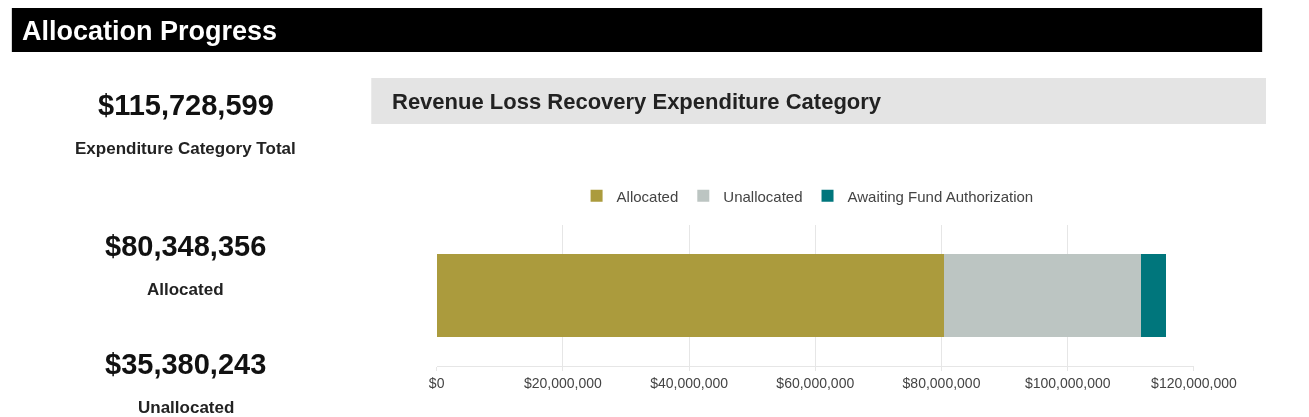 The height and width of the screenshot is (417, 1309). I want to click on x-tick-label: $20,000,000, so click(562, 382).